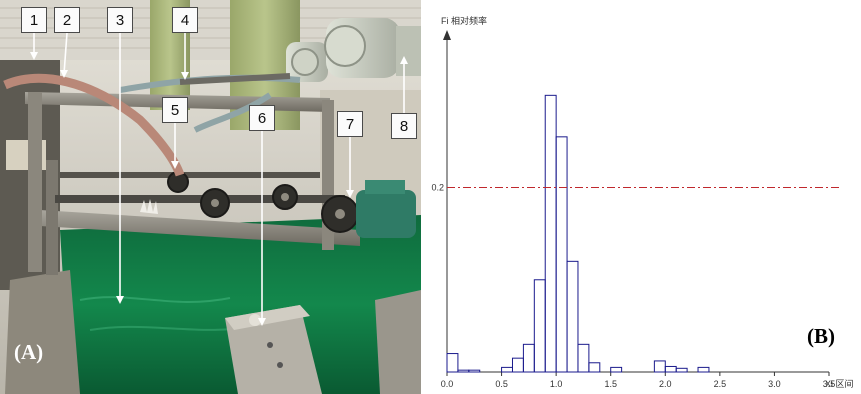 Image resolution: width=861 pixels, height=394 pixels. Describe the element at coordinates (447, 384) in the screenshot. I see `x-tick-label: 0.0` at that location.